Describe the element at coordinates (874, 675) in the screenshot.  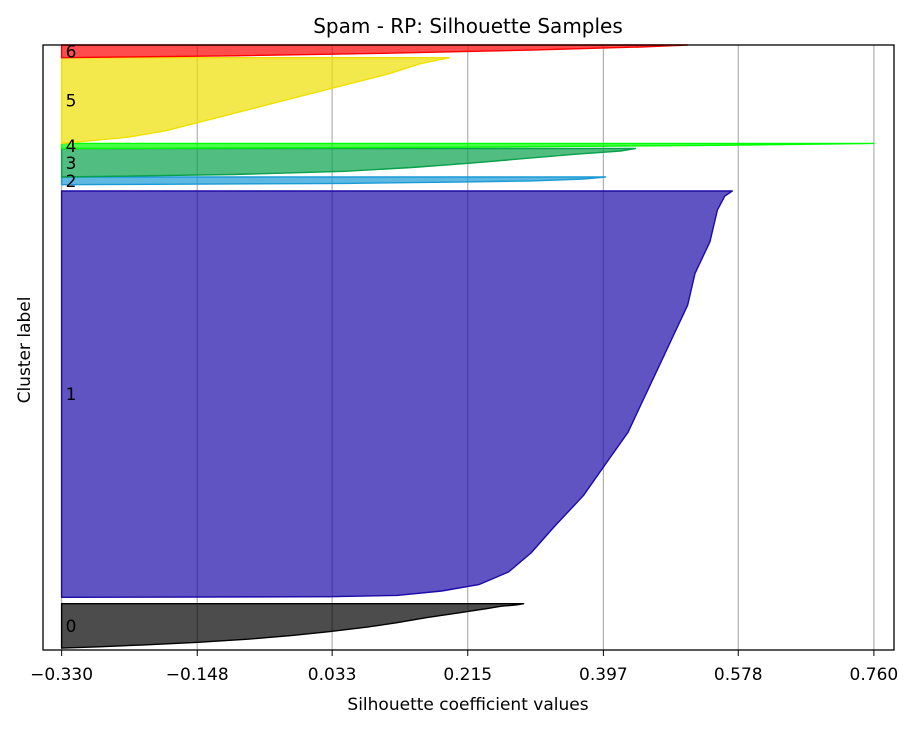
I see `x-tick-label: 0.760` at that location.